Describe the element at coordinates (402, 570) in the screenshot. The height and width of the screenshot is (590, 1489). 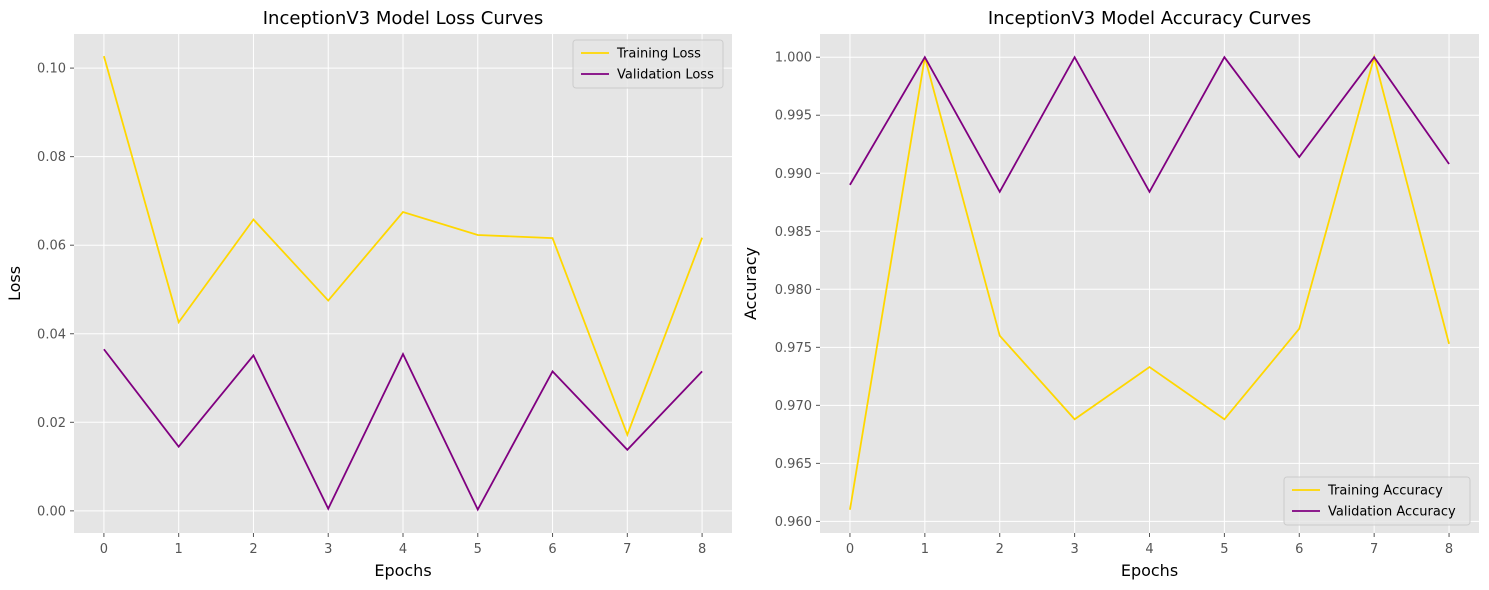
I see `loss-x-axis-label: Epochs` at that location.